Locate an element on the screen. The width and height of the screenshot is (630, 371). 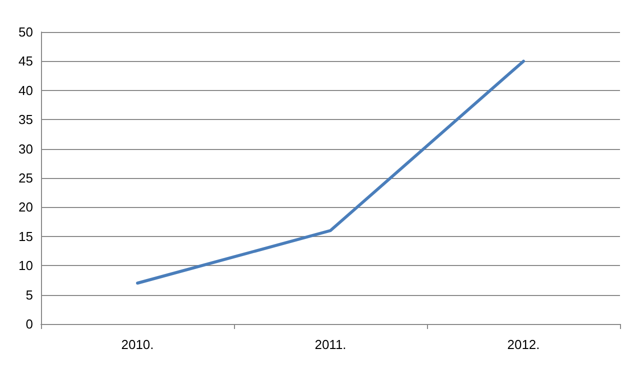
y-tick-label: 20 is located at coordinates (25, 207).